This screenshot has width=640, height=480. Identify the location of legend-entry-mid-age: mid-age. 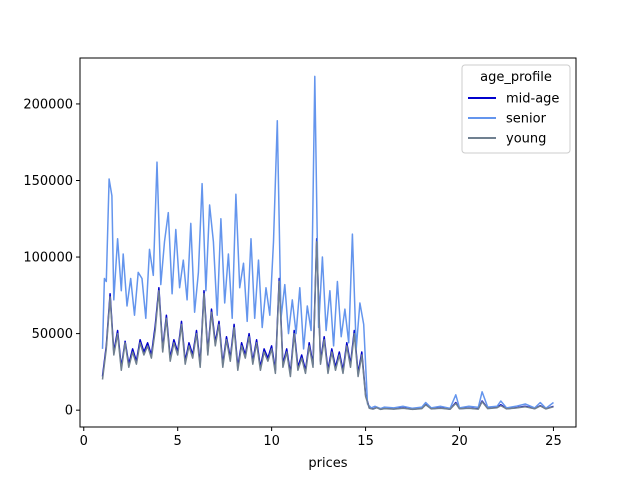
(532, 99).